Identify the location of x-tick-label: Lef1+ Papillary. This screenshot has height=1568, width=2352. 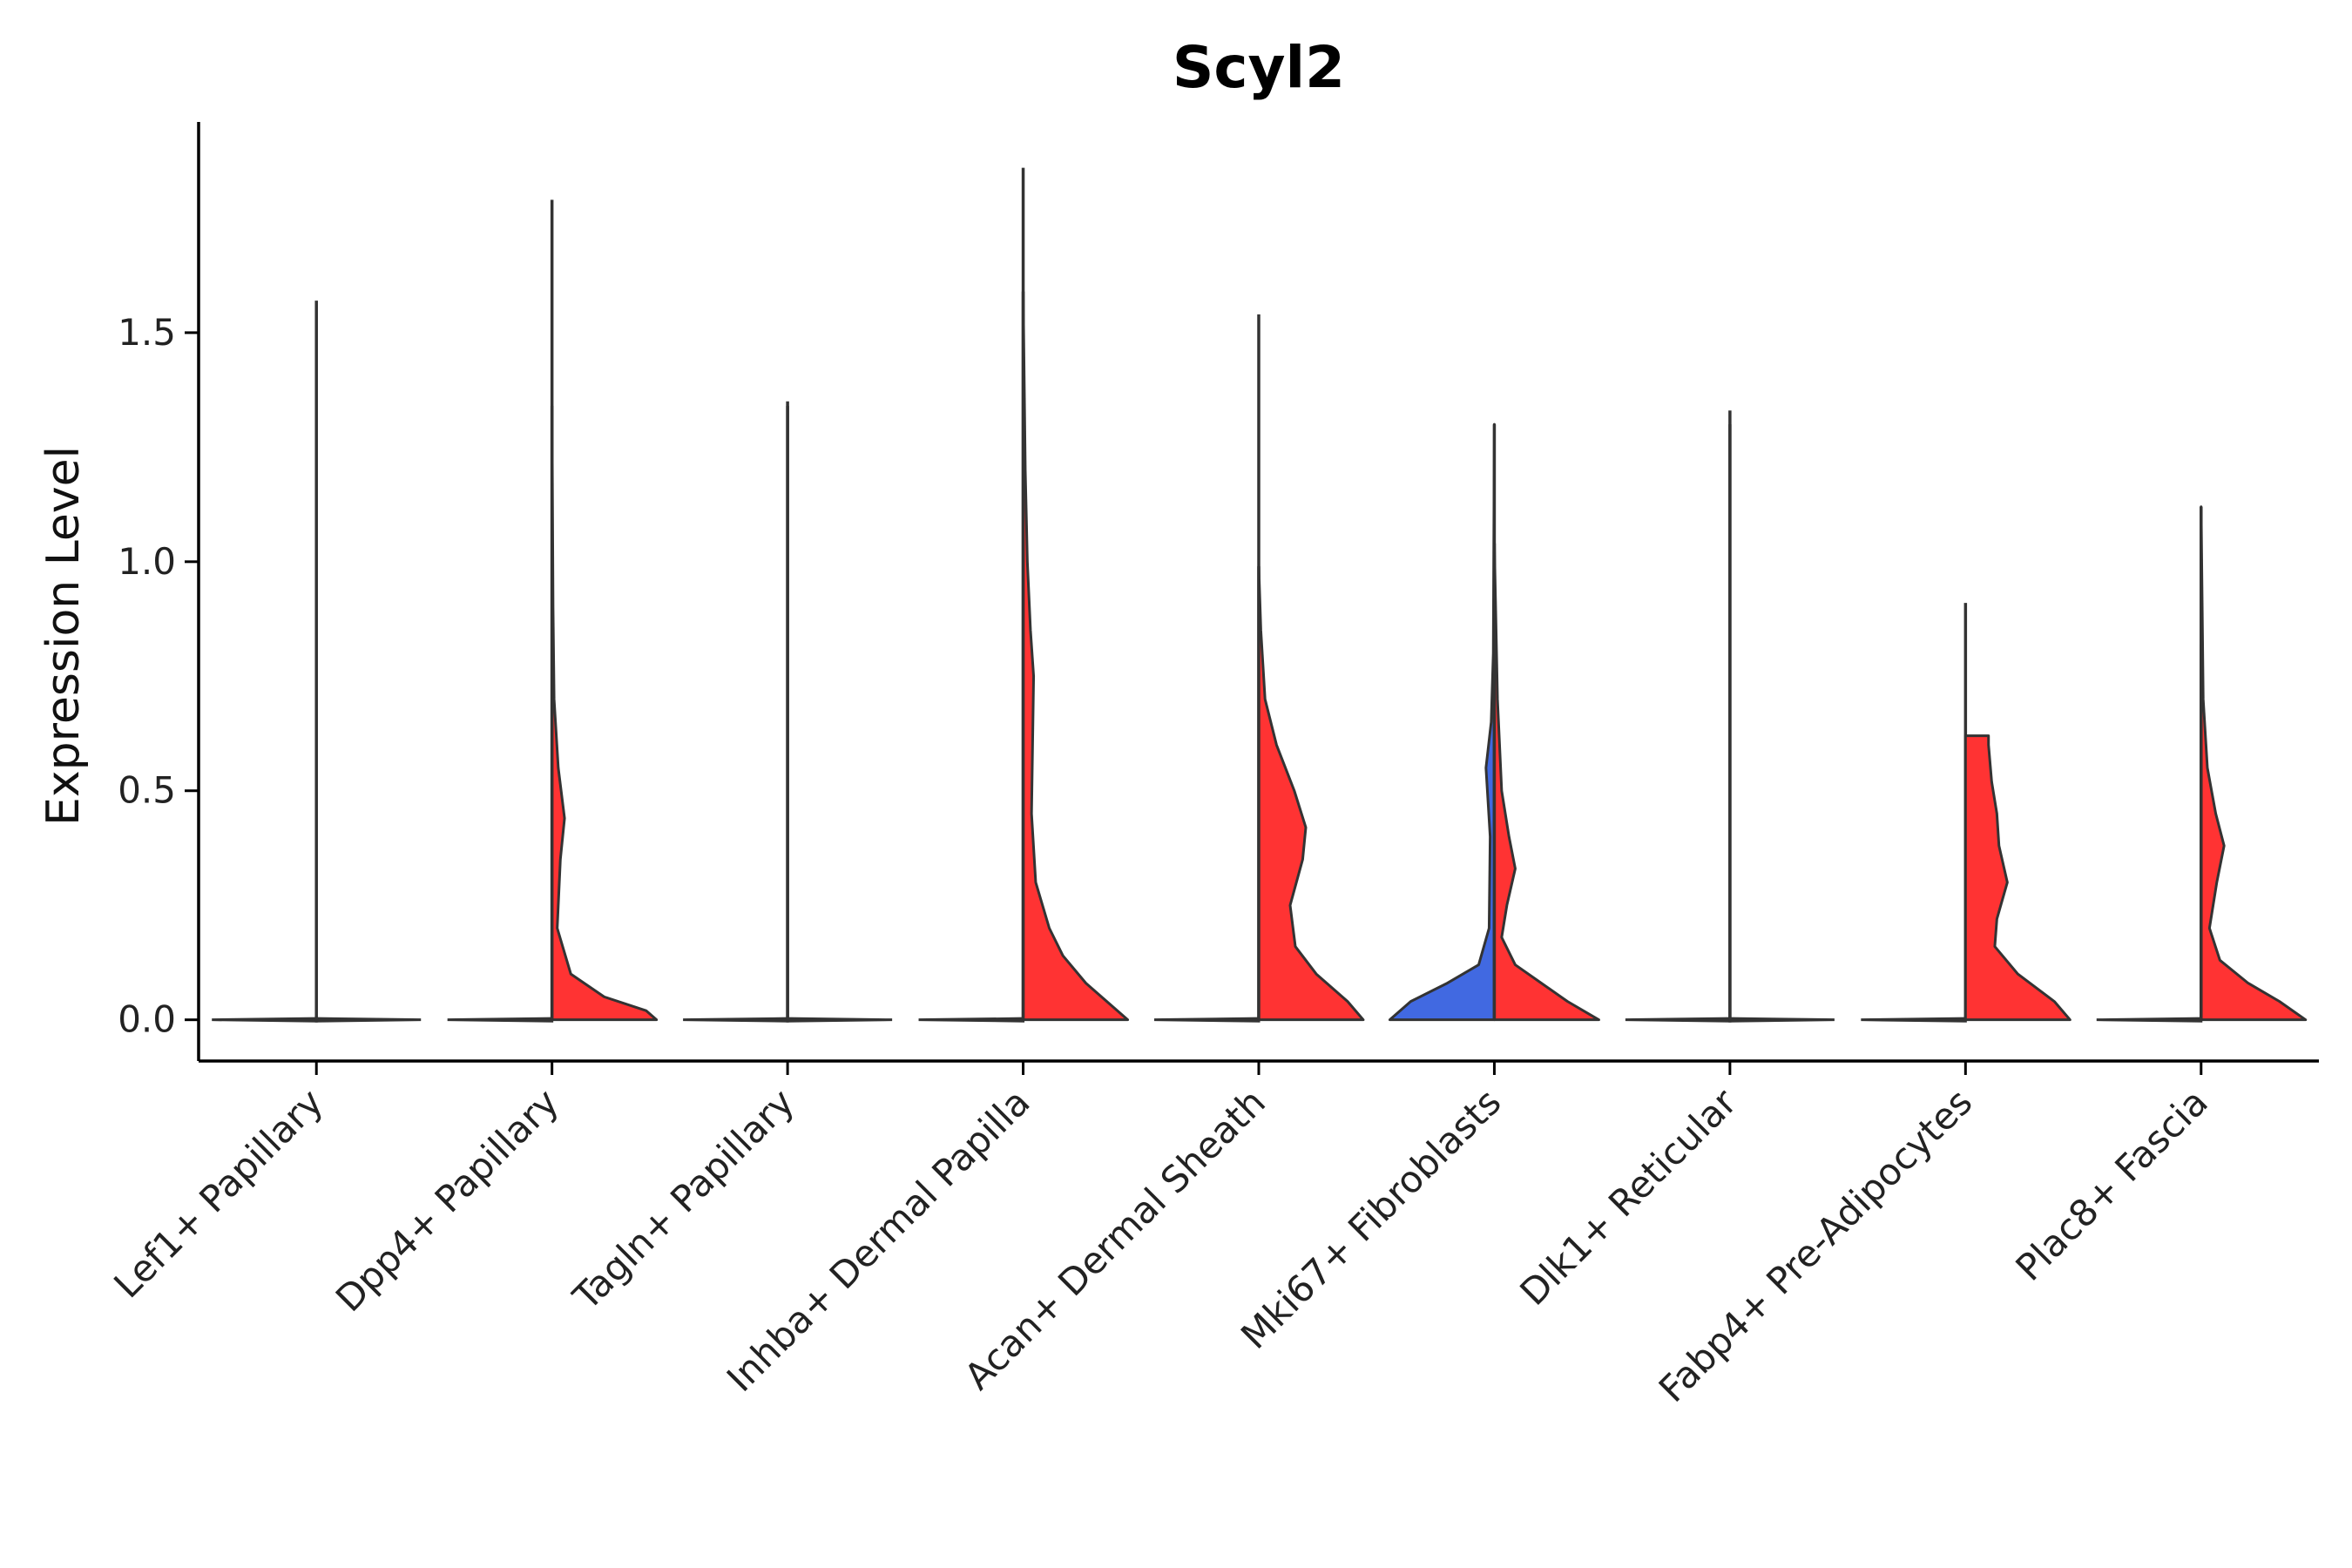
(218, 1193).